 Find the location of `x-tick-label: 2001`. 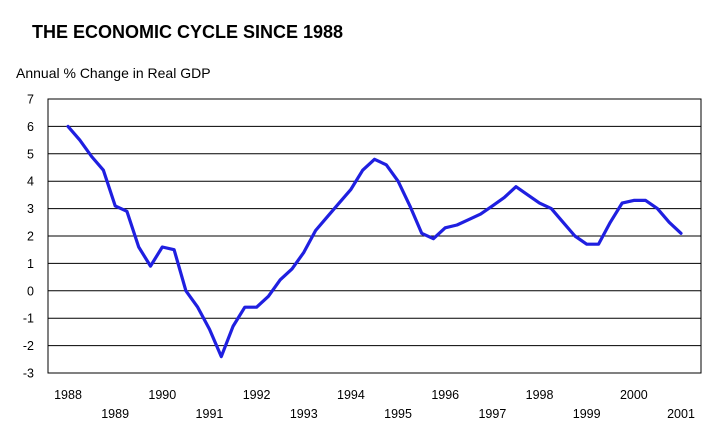

x-tick-label: 2001 is located at coordinates (681, 414).